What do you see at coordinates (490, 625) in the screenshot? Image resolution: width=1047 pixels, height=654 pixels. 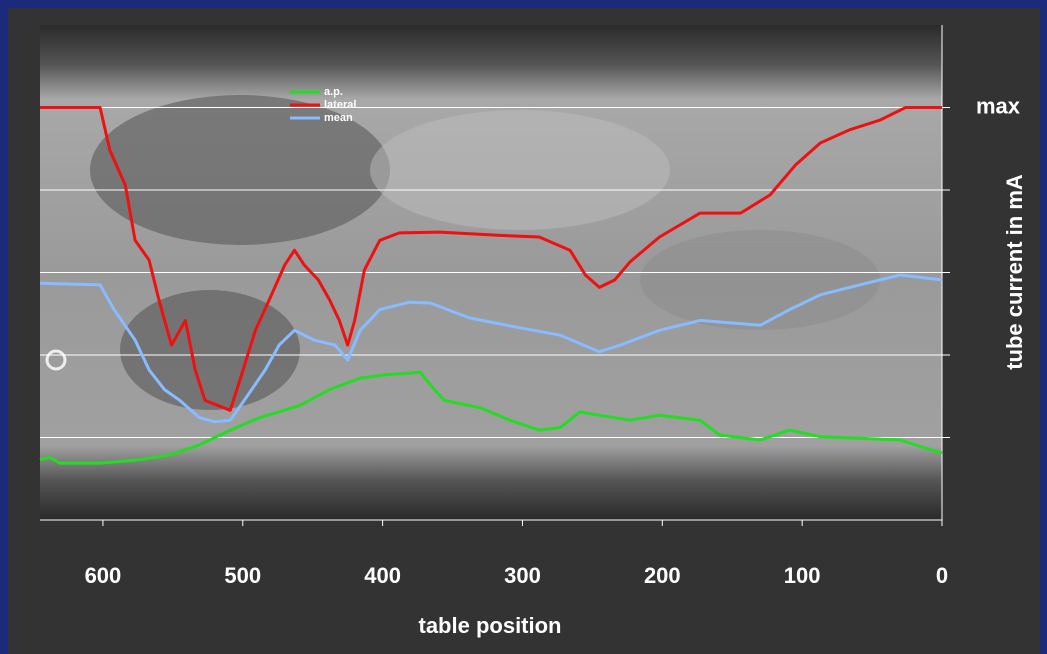 I see `x-axis-label: table position` at bounding box center [490, 625].